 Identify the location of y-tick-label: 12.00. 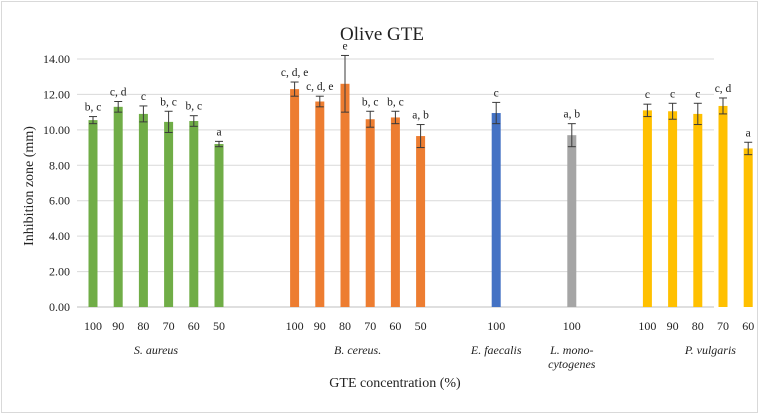
(56, 94).